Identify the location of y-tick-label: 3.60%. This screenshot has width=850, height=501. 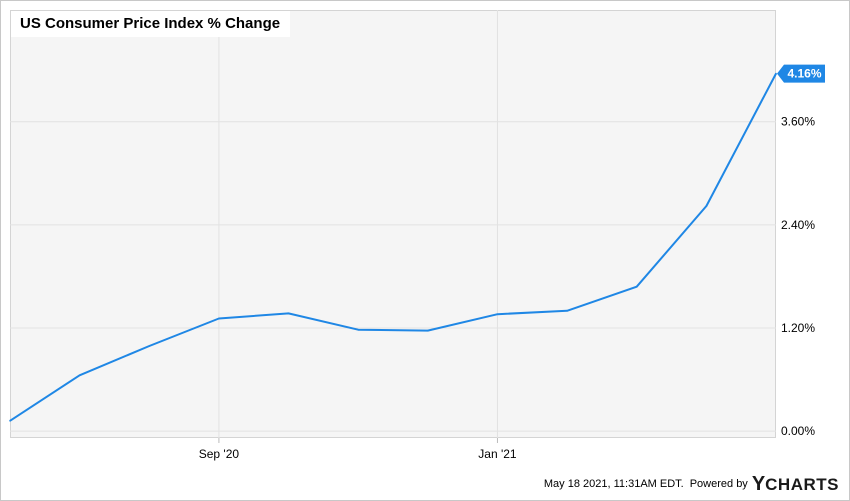
(798, 122).